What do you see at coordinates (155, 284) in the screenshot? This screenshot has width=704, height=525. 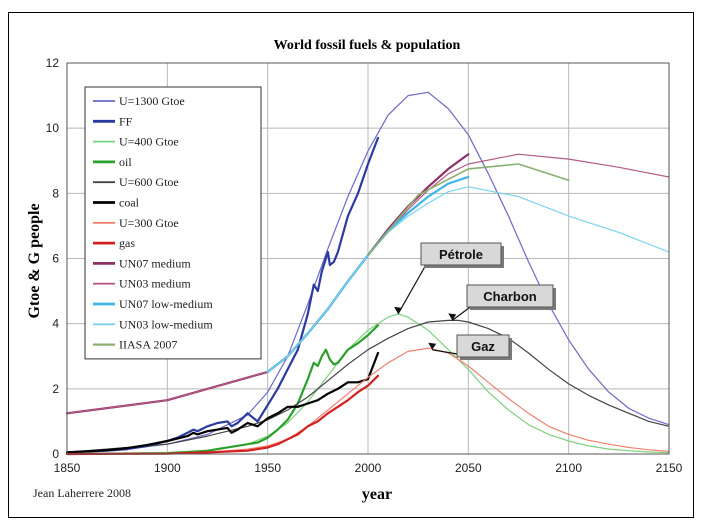 I see `legend-entry: UN03 medium` at bounding box center [155, 284].